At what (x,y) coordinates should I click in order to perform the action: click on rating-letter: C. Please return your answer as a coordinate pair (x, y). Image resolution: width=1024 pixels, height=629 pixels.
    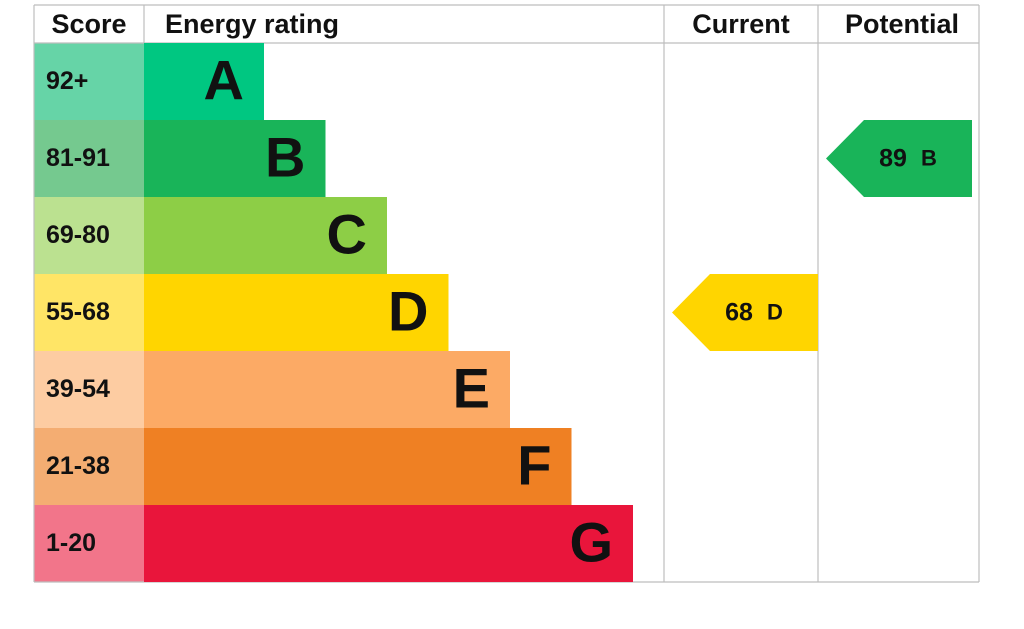
    Looking at the image, I should click on (347, 233).